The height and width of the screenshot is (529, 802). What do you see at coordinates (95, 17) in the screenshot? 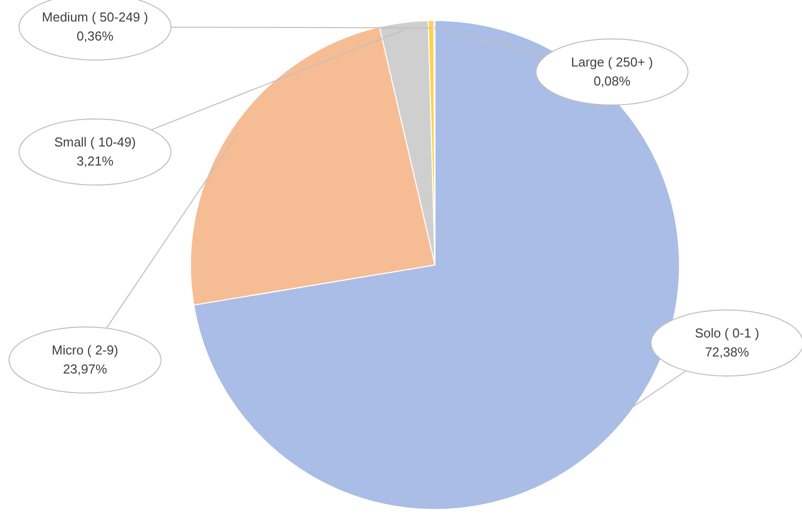
I see `slice-label: Medium ( 50-249 )` at bounding box center [95, 17].